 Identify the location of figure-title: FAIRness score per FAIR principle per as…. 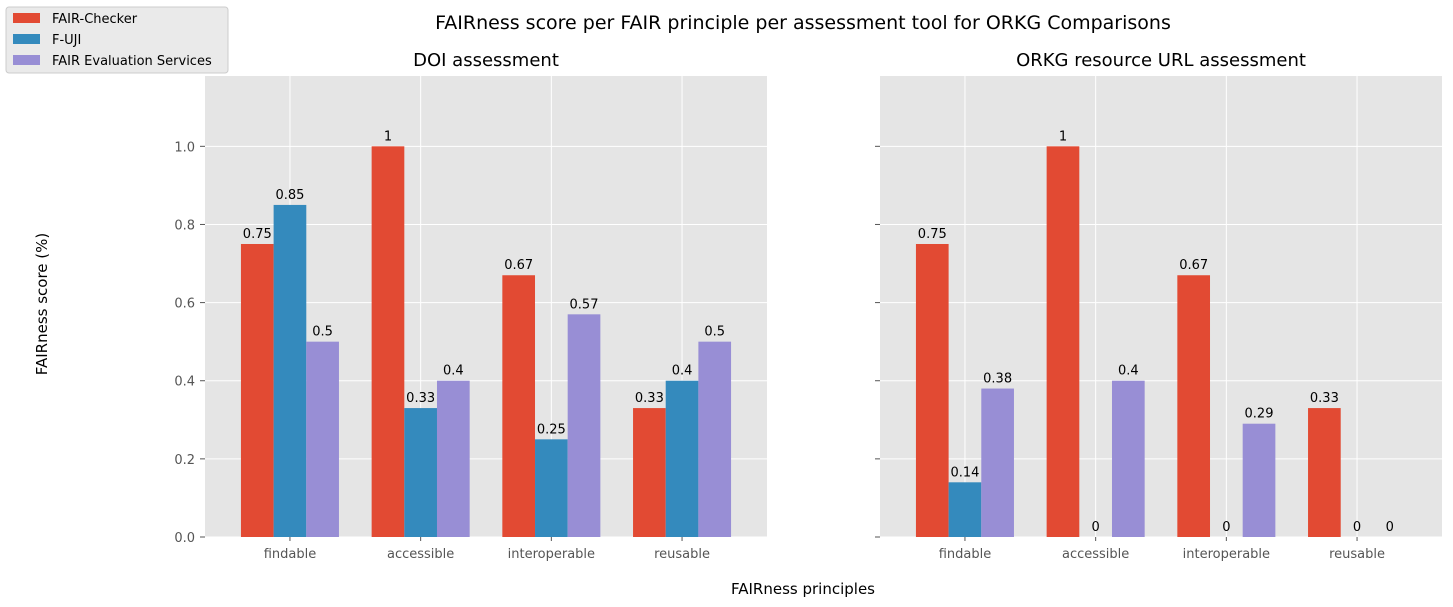
(803, 23).